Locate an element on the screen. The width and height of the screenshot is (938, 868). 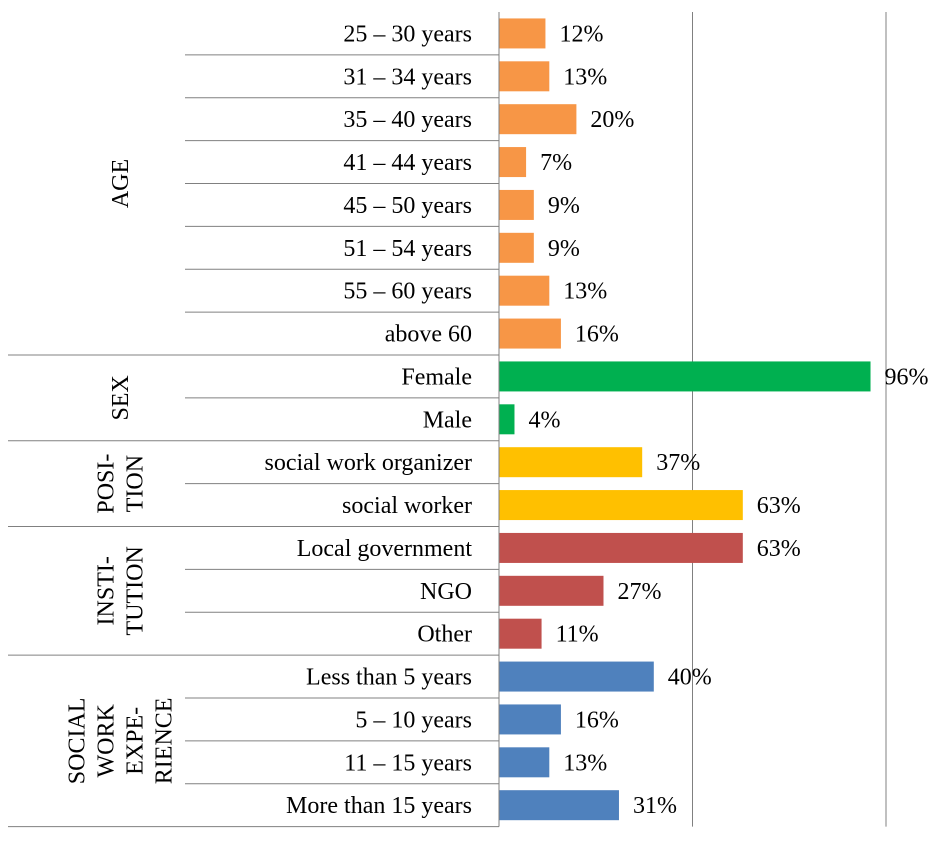
group-label-line: AGE is located at coordinates (121, 183).